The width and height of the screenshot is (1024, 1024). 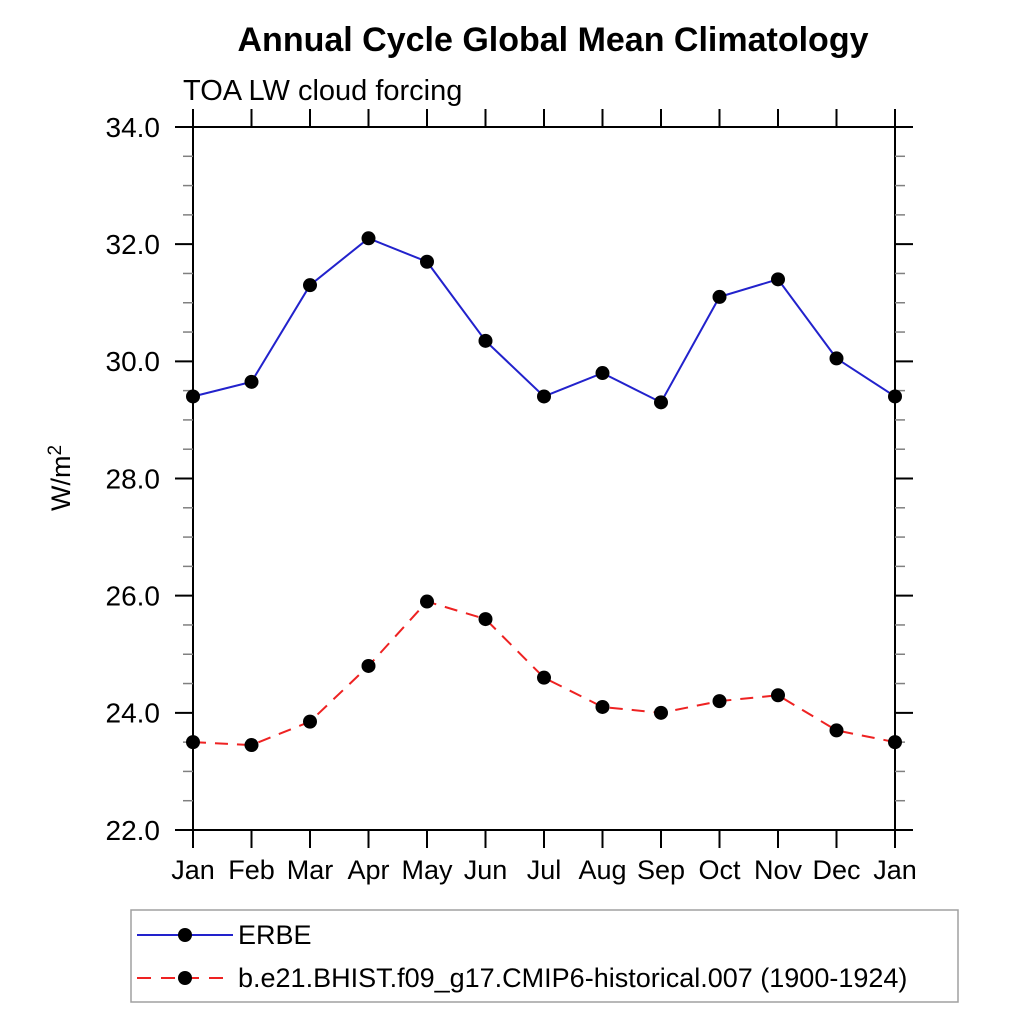 What do you see at coordinates (553, 40) in the screenshot?
I see `chart-title: Annual Cycle Global Mean Climatology` at bounding box center [553, 40].